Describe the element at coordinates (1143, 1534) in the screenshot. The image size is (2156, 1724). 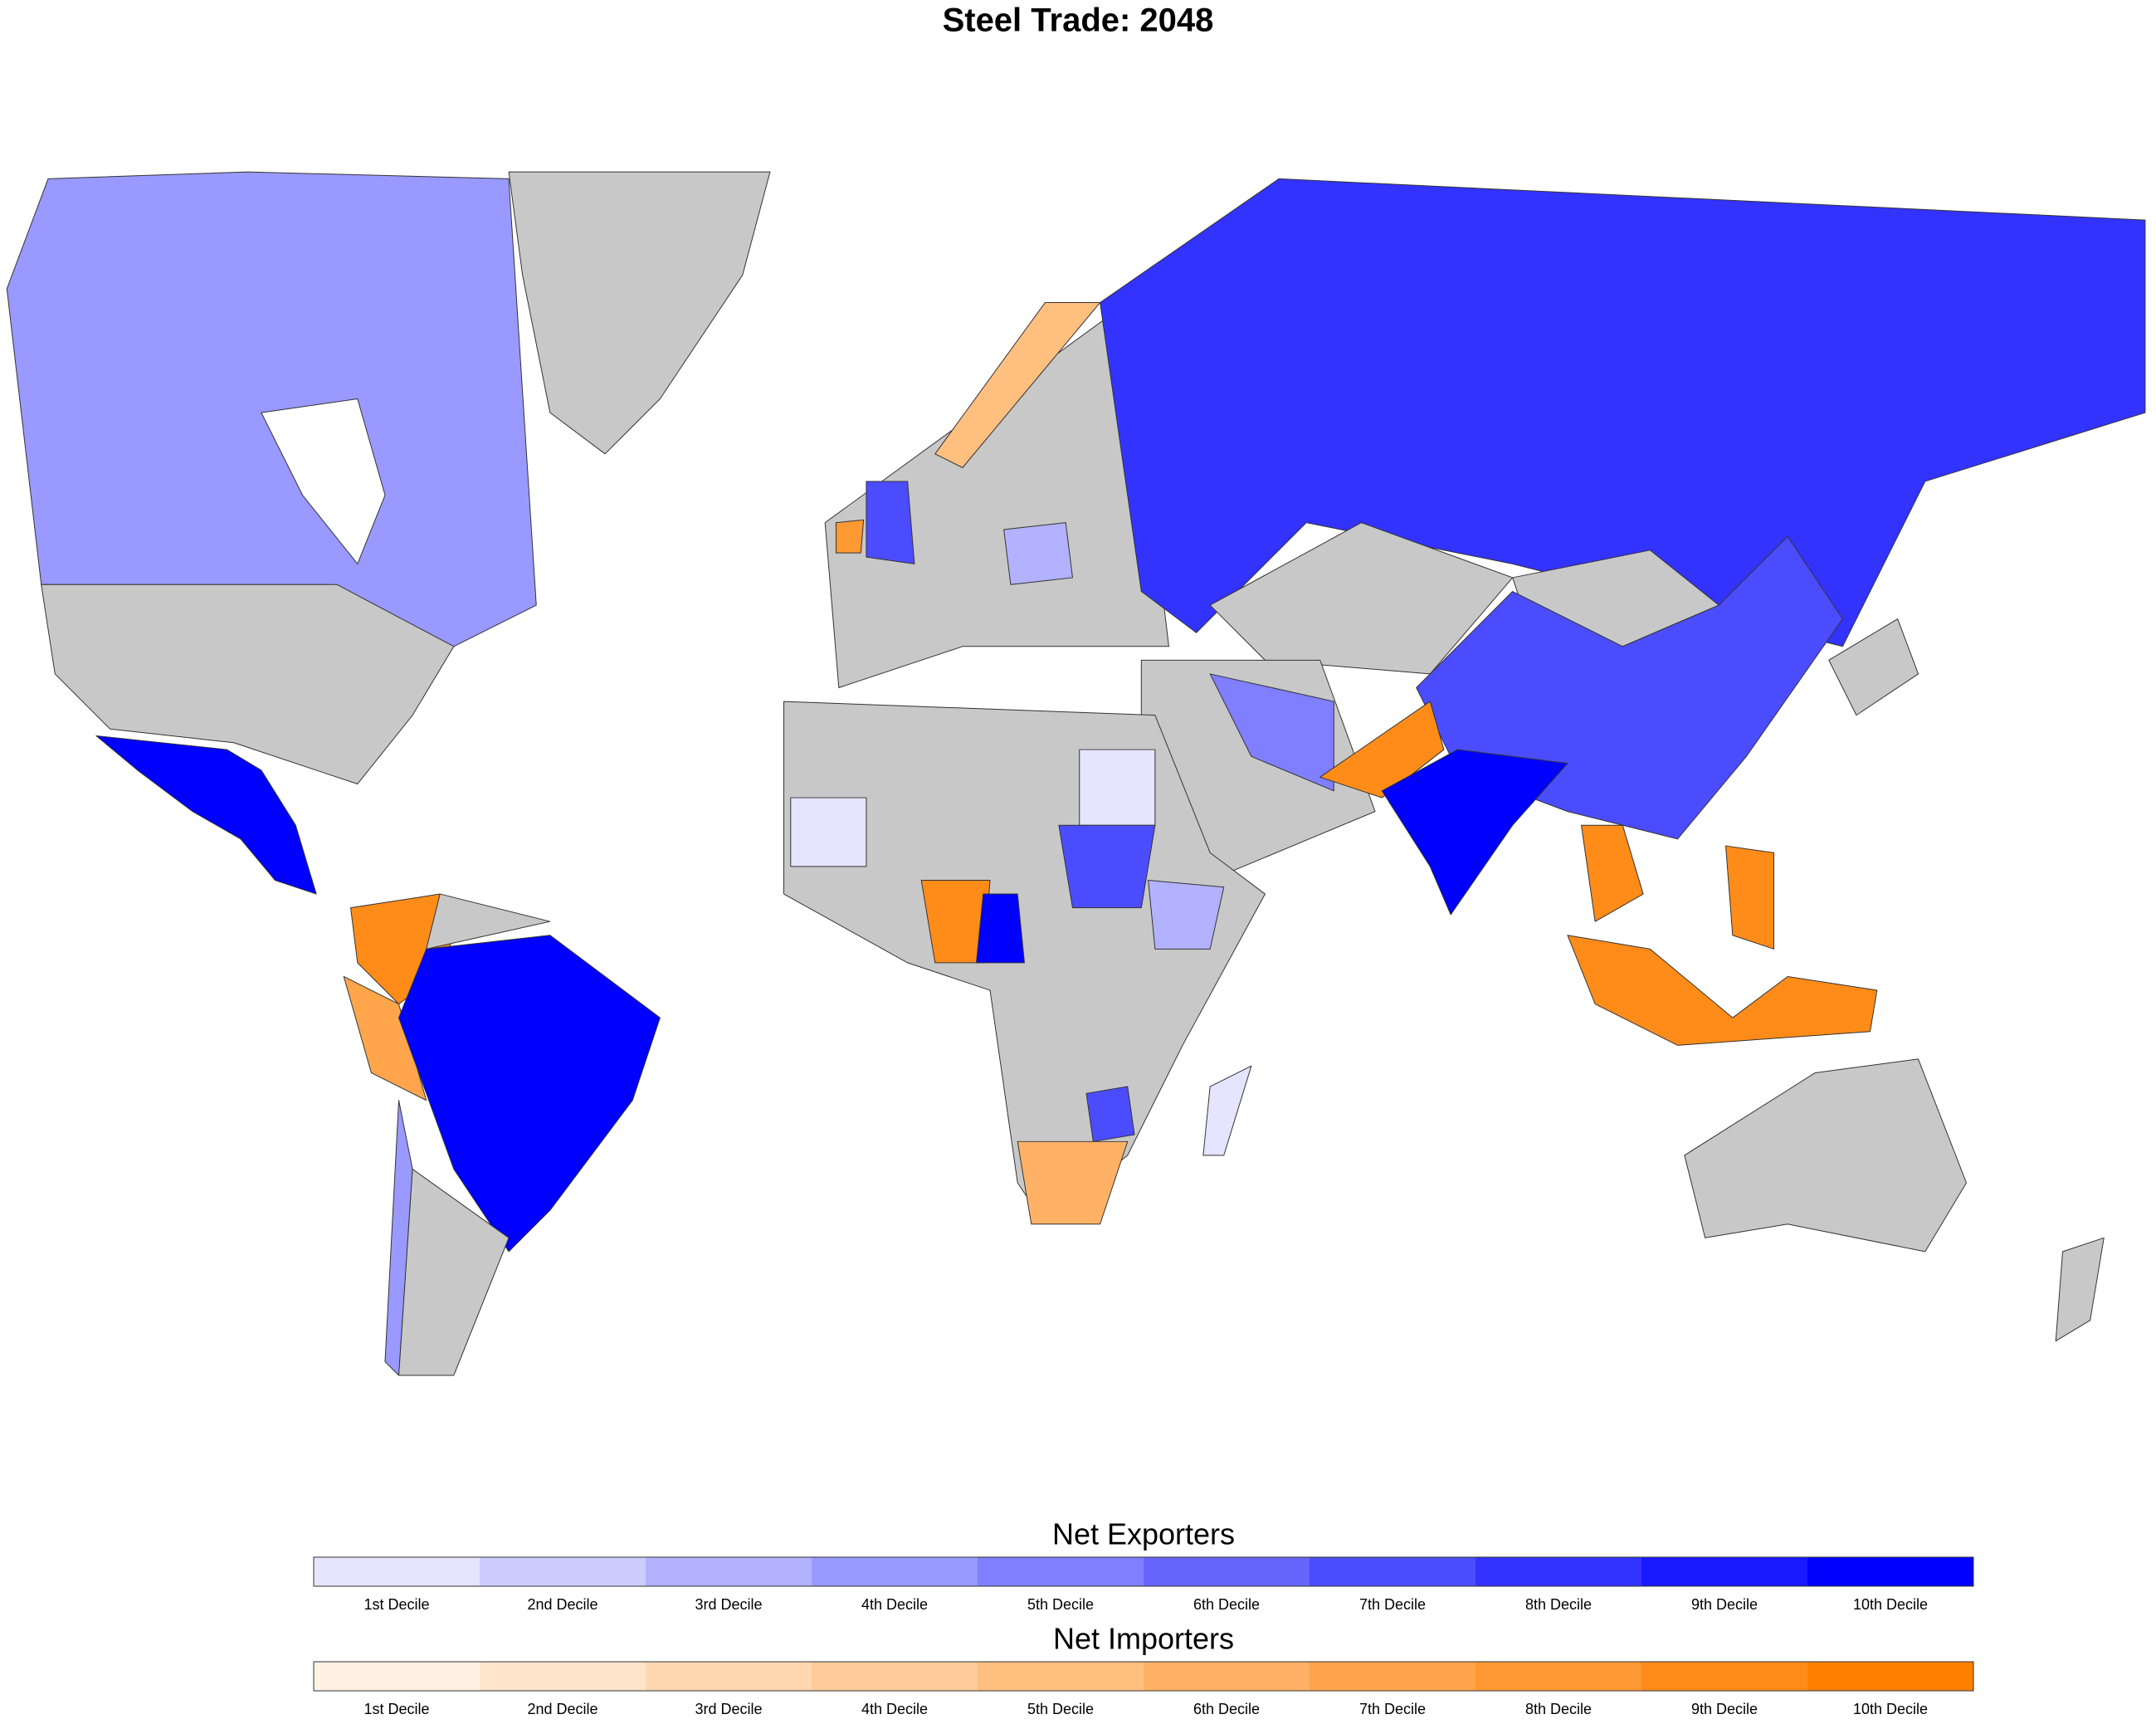
I see `legend-title: Net Exporters` at that location.